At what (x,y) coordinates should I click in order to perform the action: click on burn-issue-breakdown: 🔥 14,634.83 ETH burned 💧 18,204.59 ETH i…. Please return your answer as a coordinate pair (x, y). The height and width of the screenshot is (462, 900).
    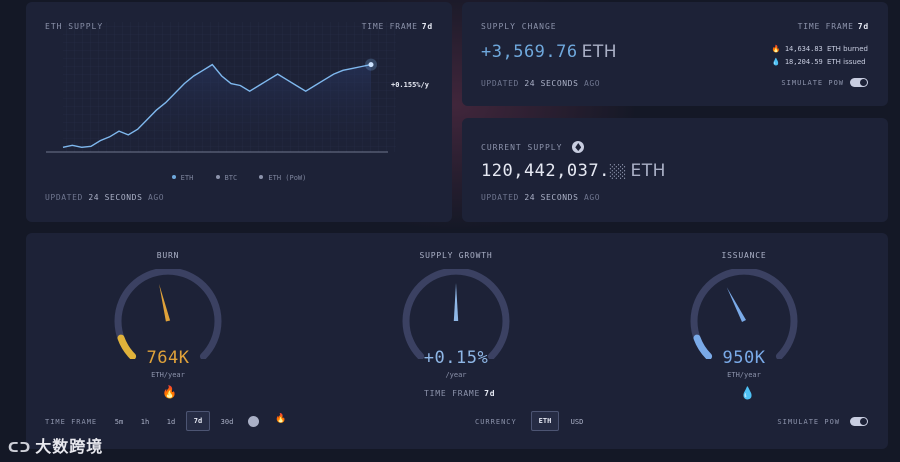
    Looking at the image, I should click on (819, 55).